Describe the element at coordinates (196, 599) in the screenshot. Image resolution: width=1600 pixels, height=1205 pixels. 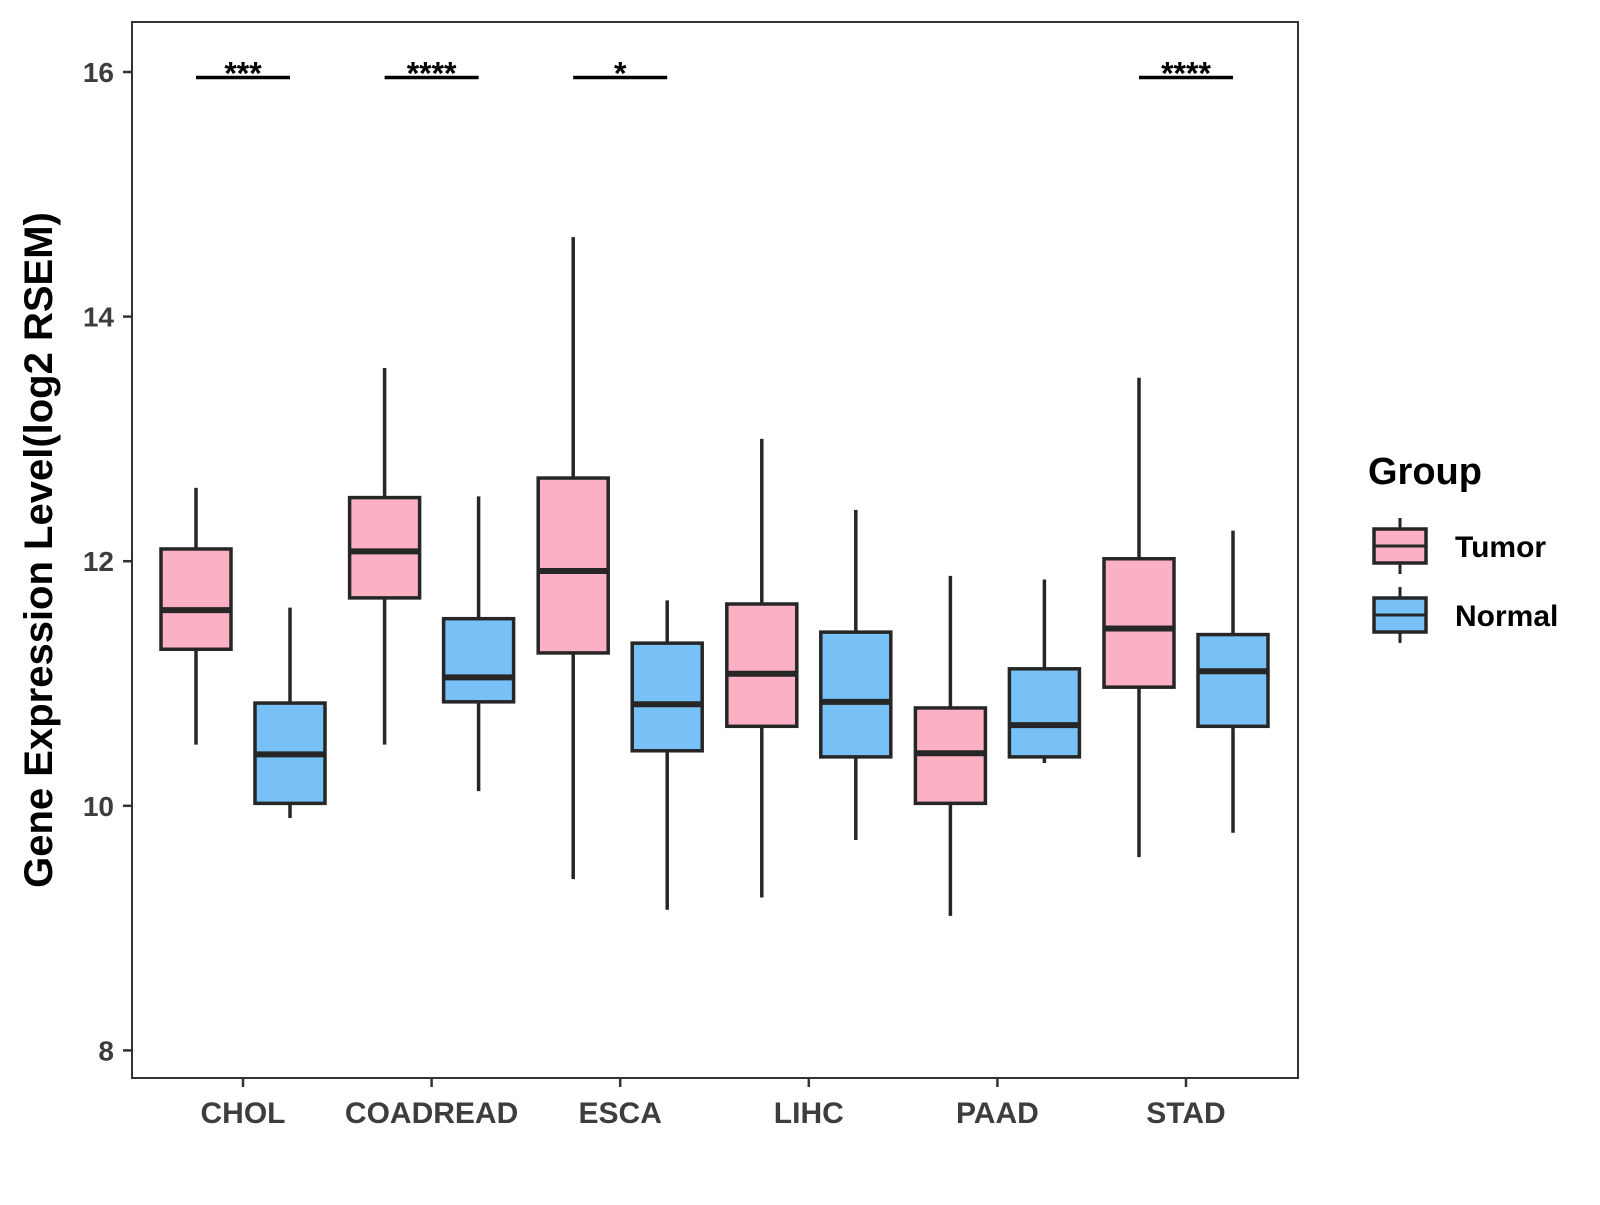
I see `box-tumor-chol` at that location.